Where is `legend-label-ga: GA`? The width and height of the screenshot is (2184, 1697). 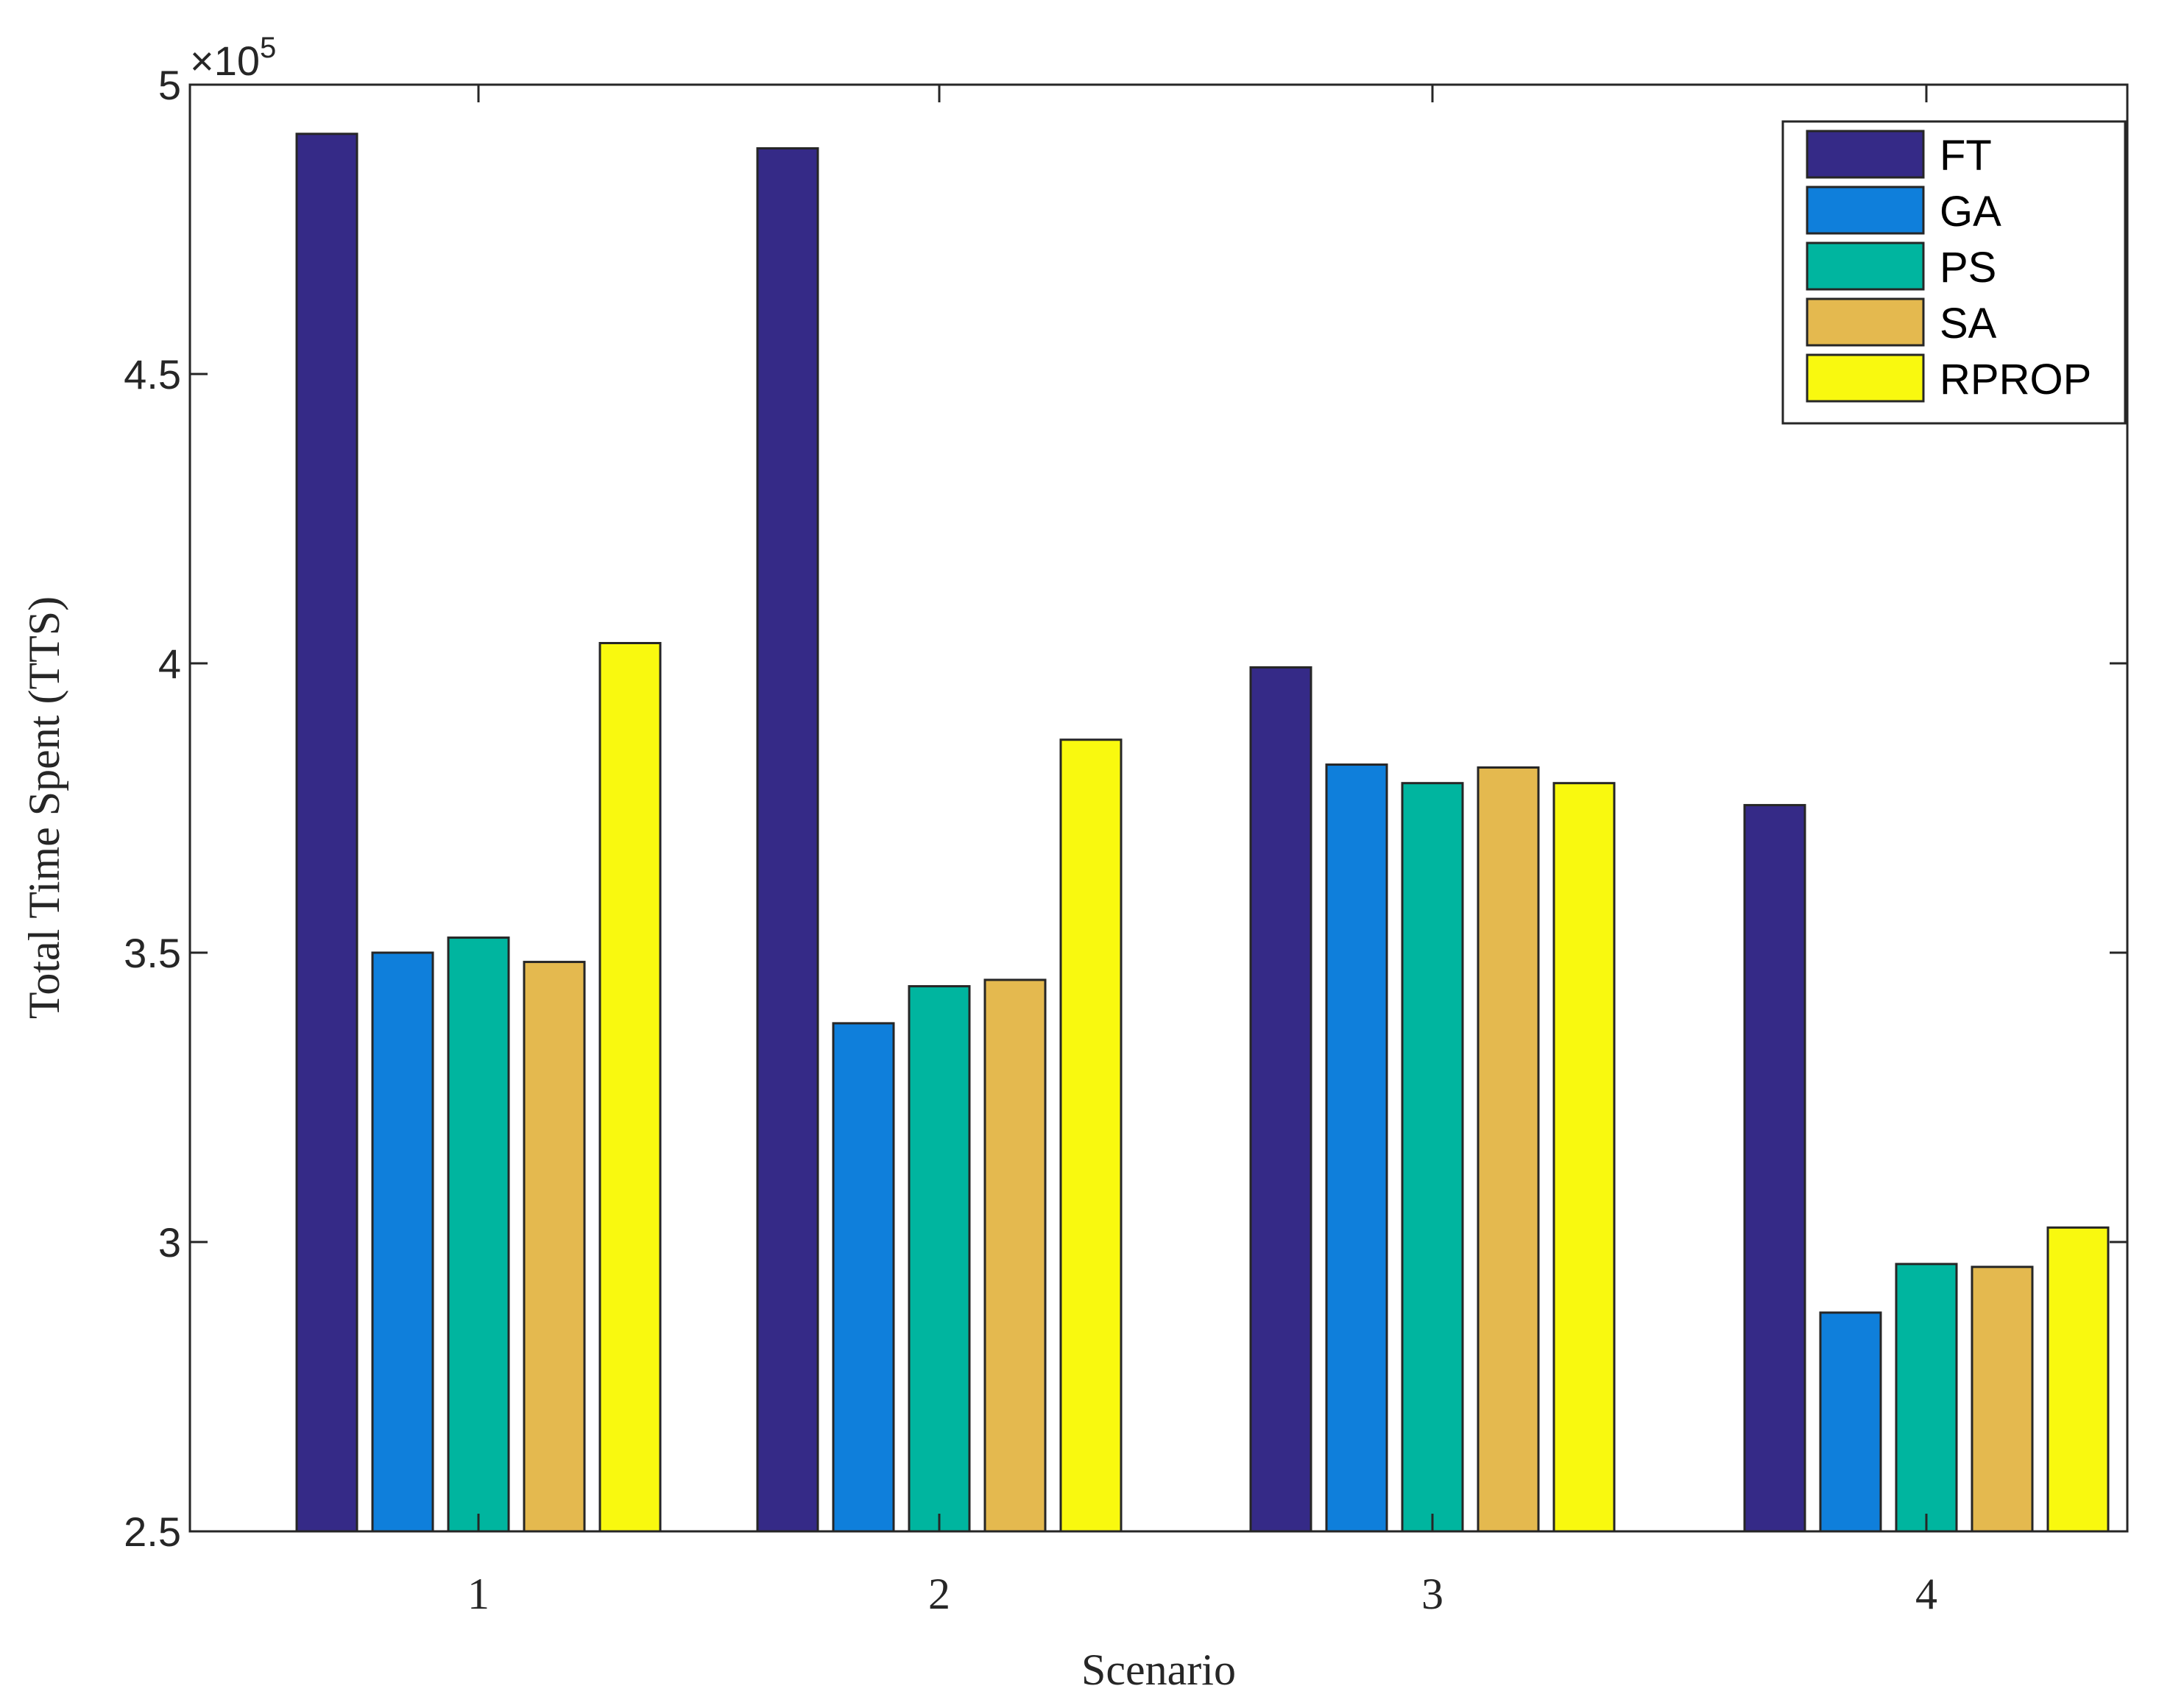
legend-label-ga: GA is located at coordinates (1970, 212).